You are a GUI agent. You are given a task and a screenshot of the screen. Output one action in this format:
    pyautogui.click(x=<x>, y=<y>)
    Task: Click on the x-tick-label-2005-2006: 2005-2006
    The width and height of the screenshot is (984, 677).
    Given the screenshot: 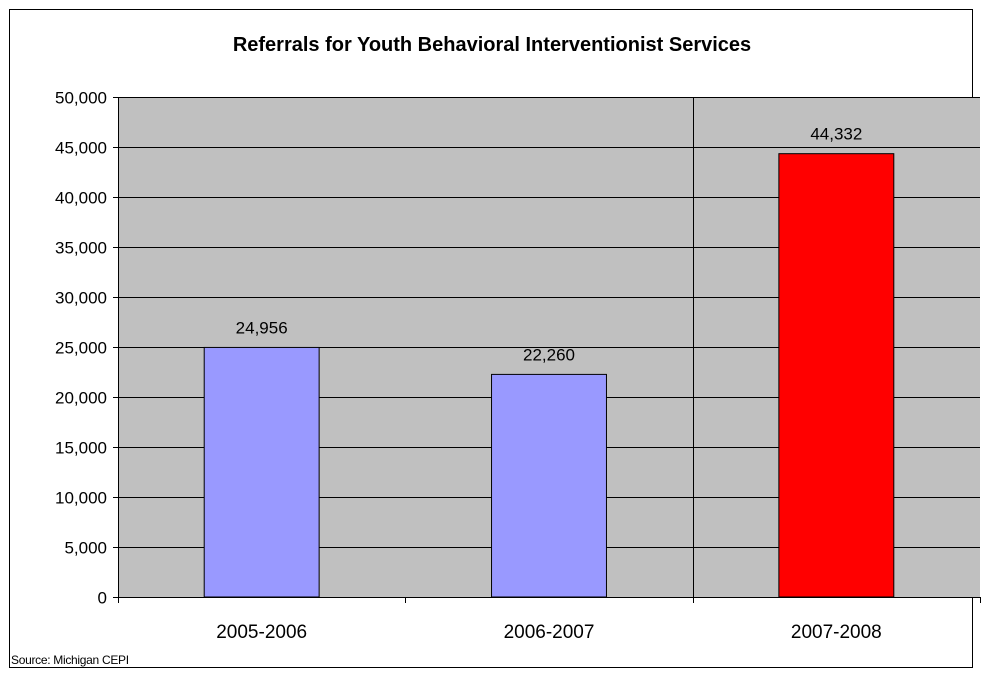 What is the action you would take?
    pyautogui.click(x=261, y=632)
    